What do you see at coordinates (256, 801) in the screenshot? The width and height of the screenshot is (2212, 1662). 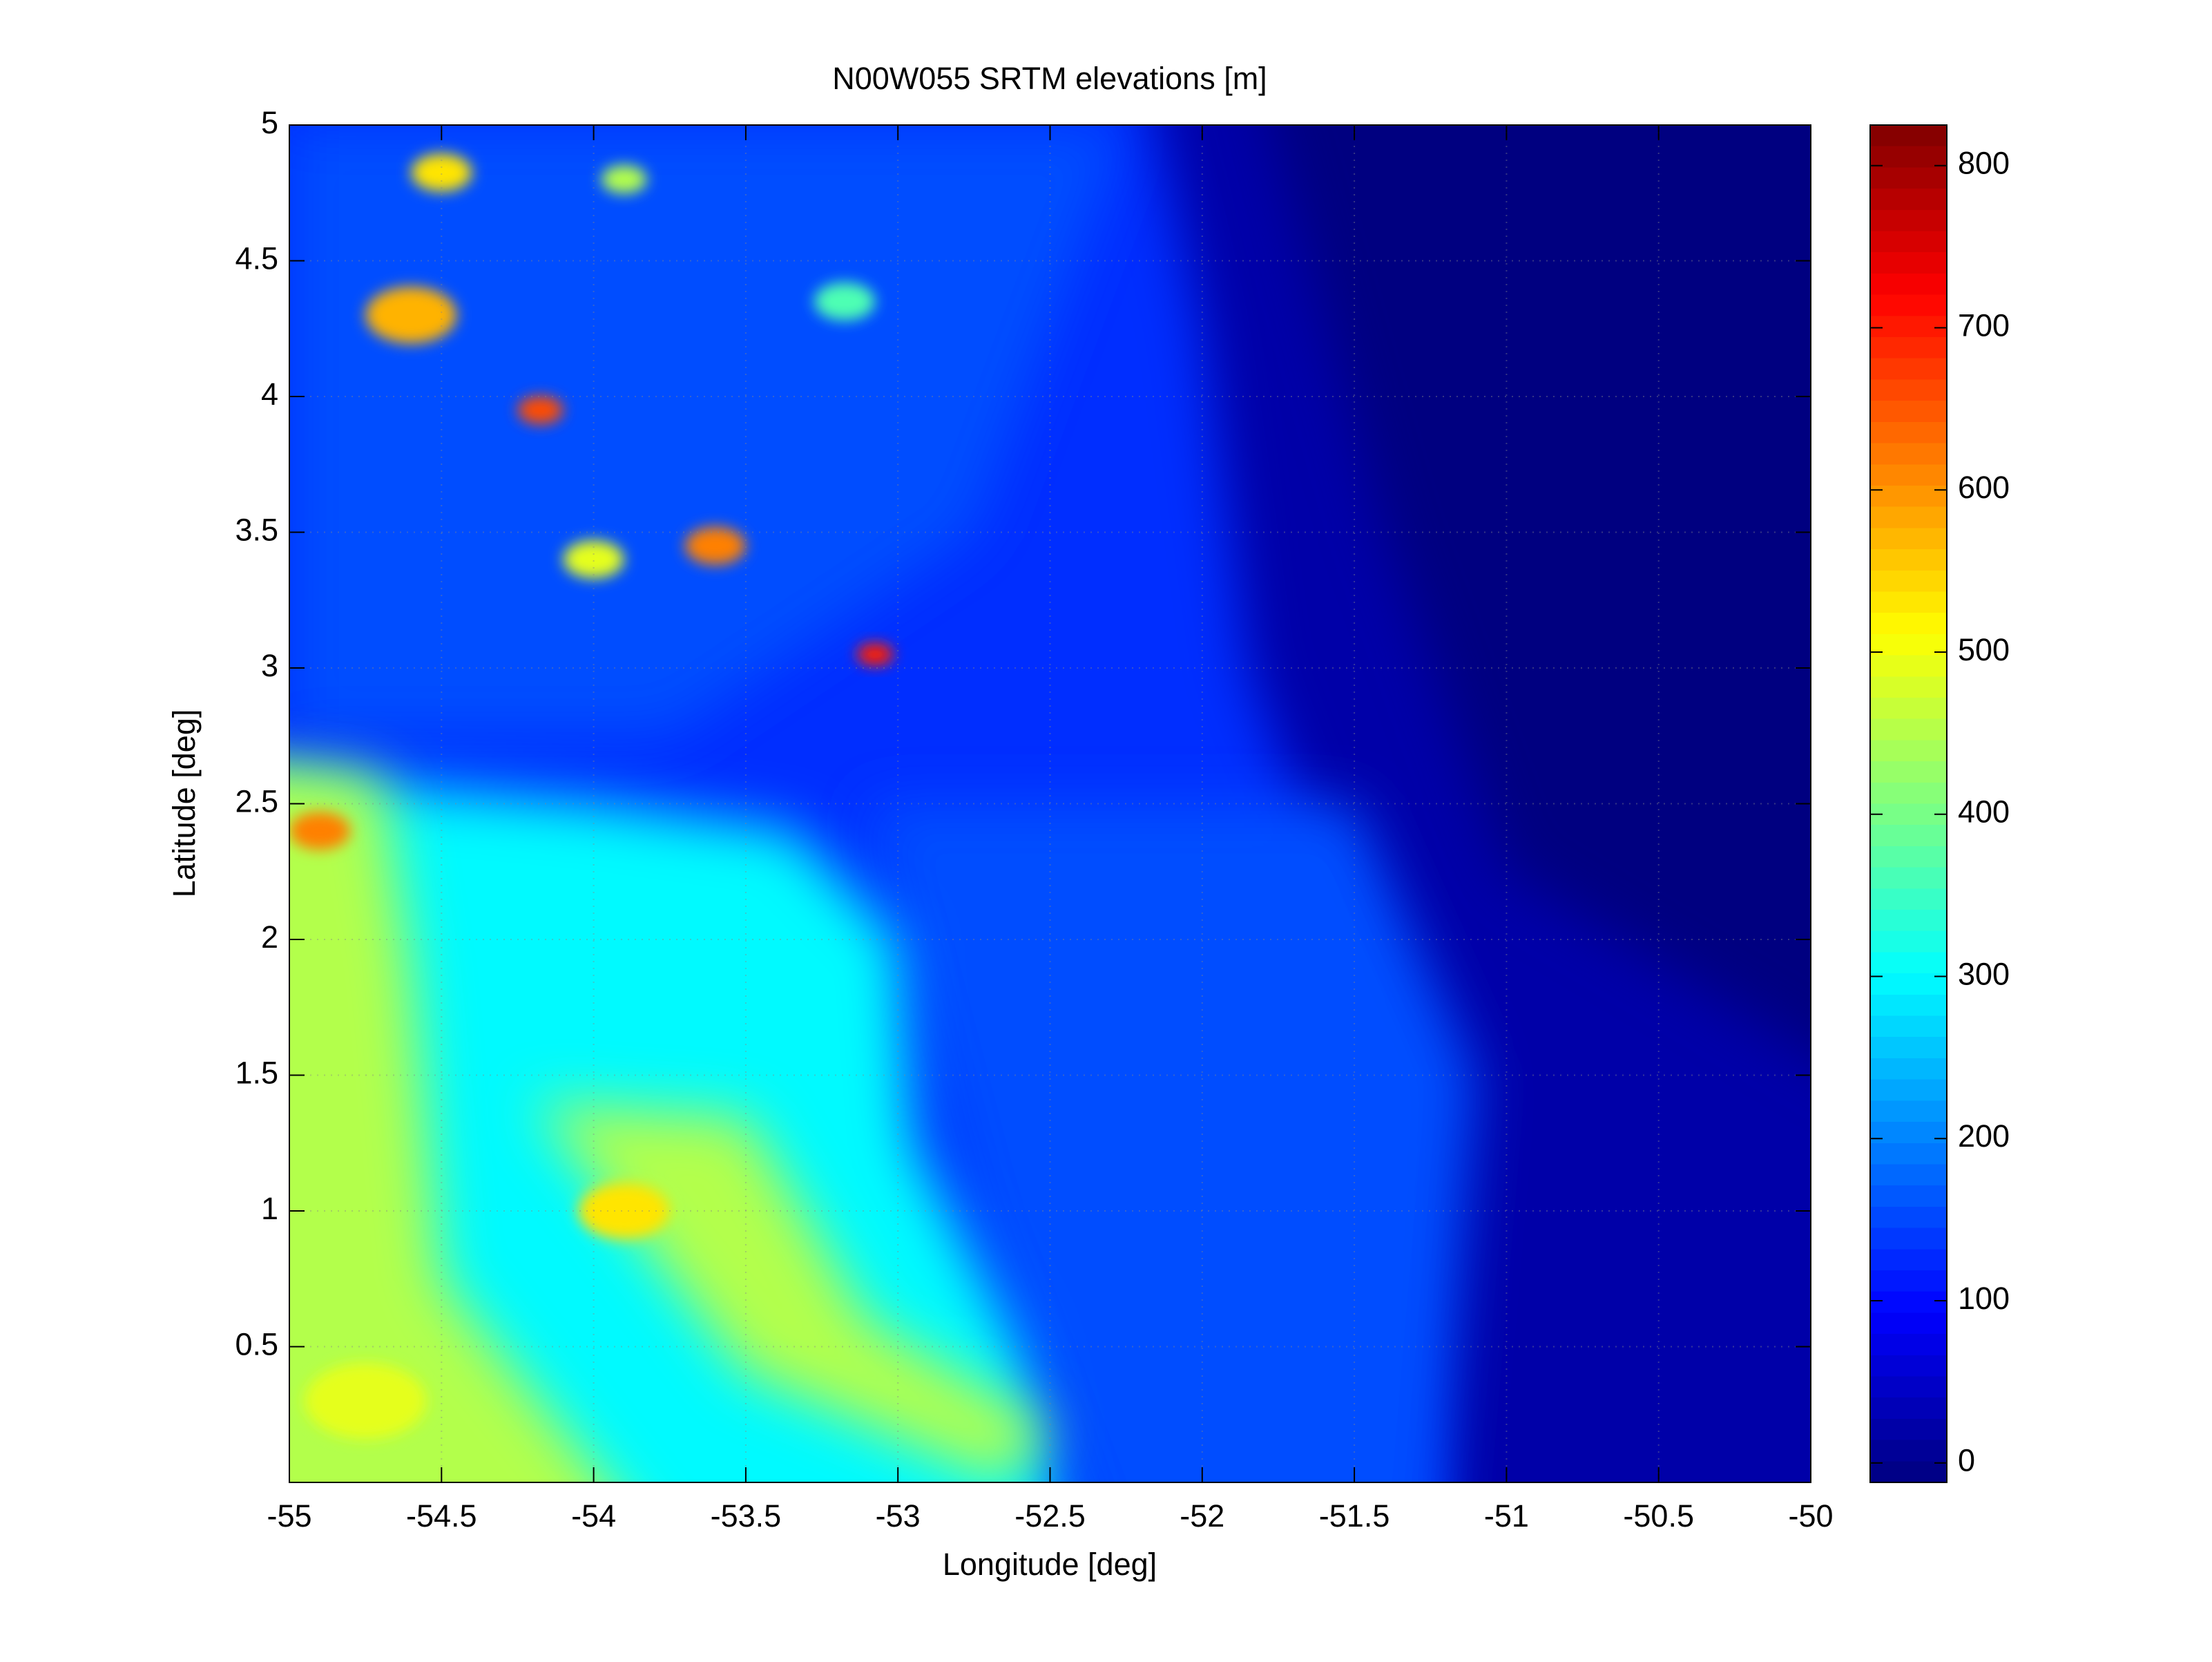 I see `y-tick-label: 2.5` at bounding box center [256, 801].